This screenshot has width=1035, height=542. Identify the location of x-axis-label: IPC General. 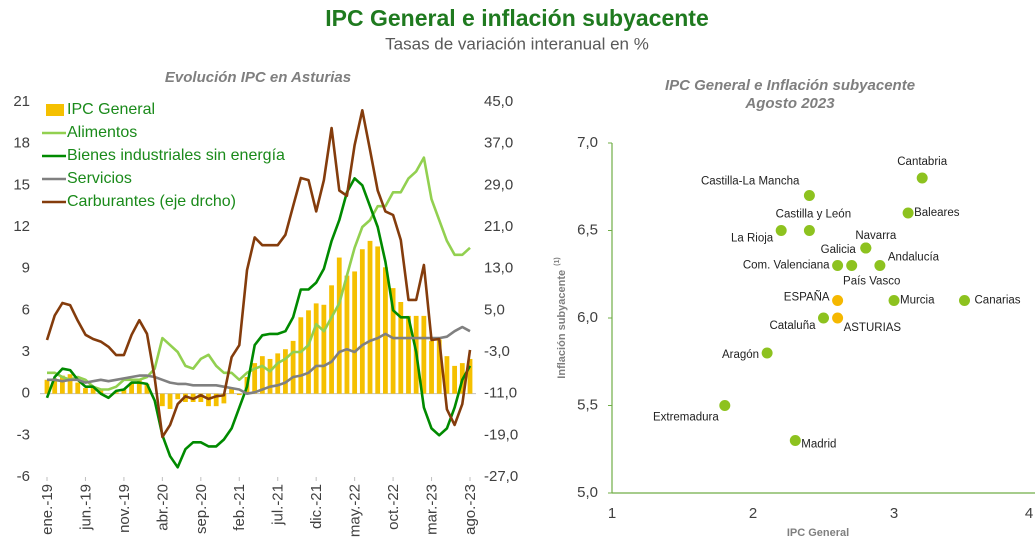
(818, 533).